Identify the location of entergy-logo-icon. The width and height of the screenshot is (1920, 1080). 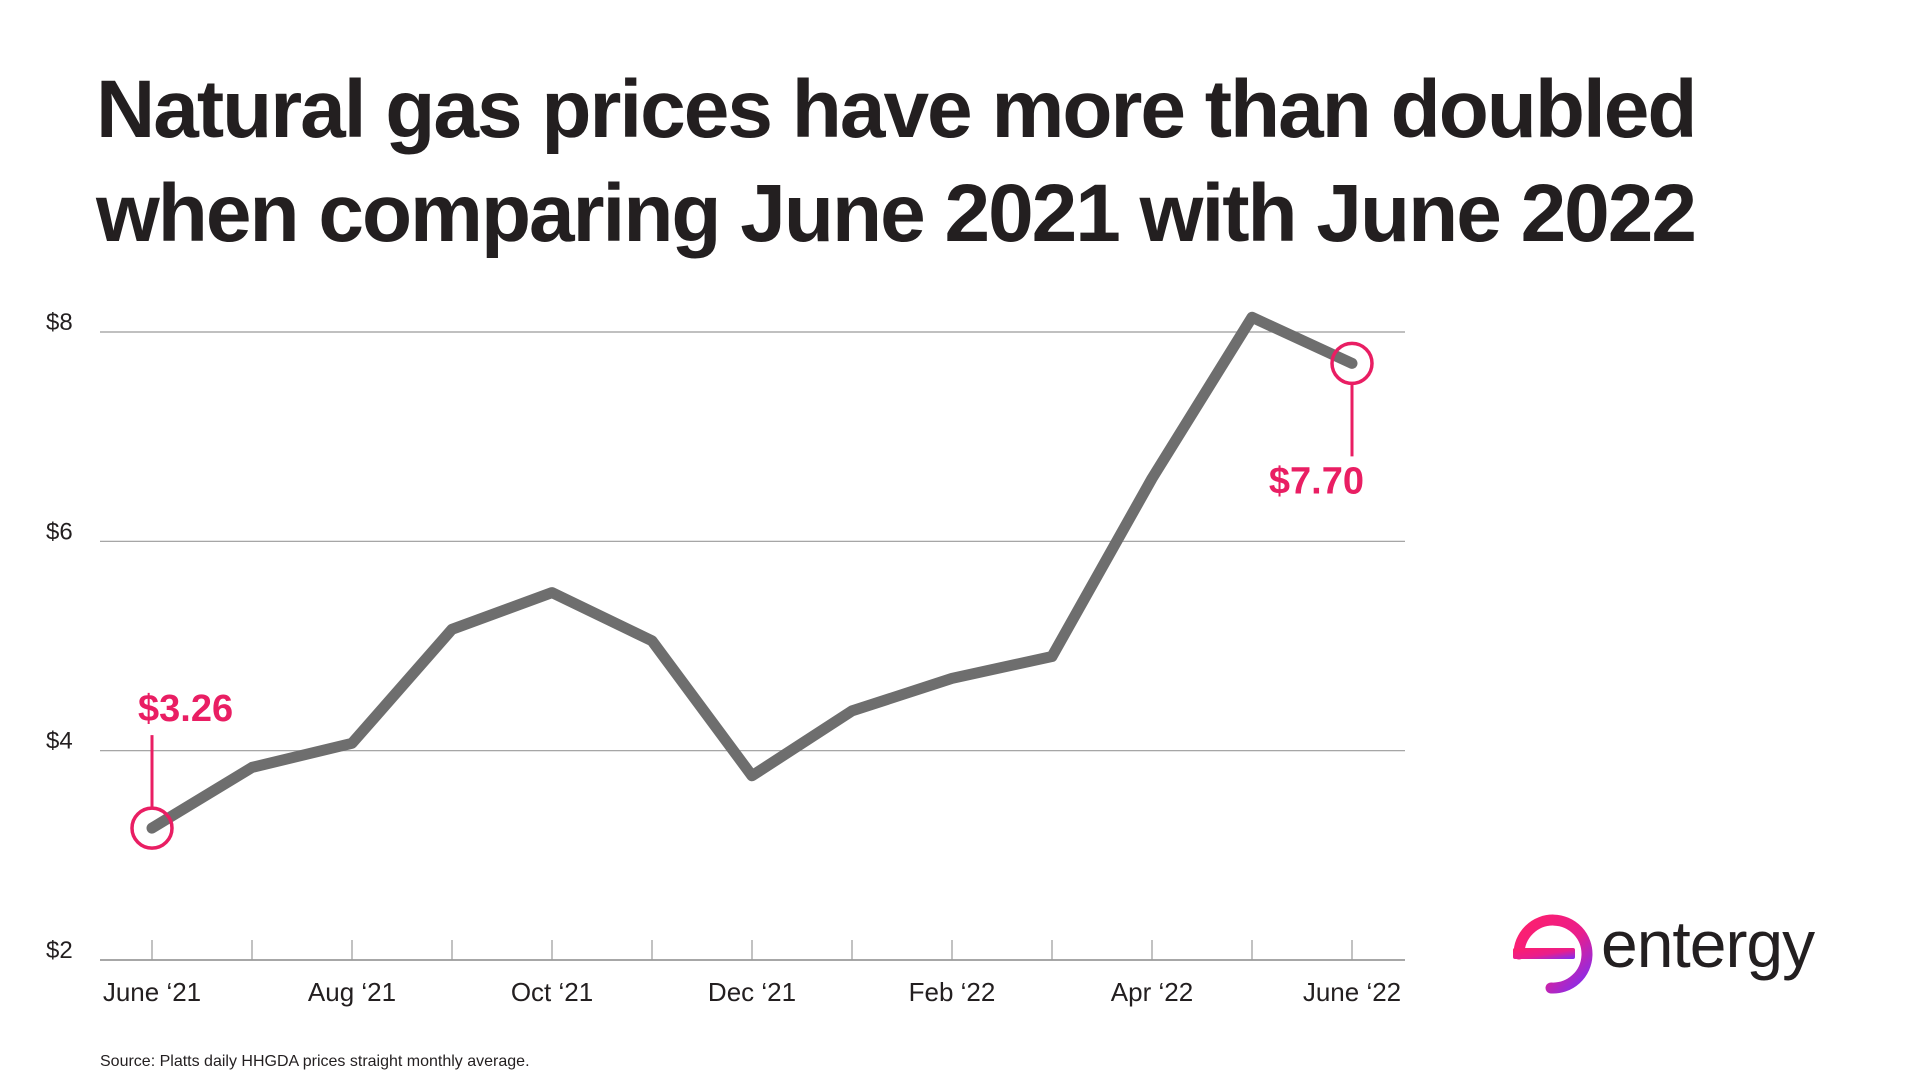
(1553, 963).